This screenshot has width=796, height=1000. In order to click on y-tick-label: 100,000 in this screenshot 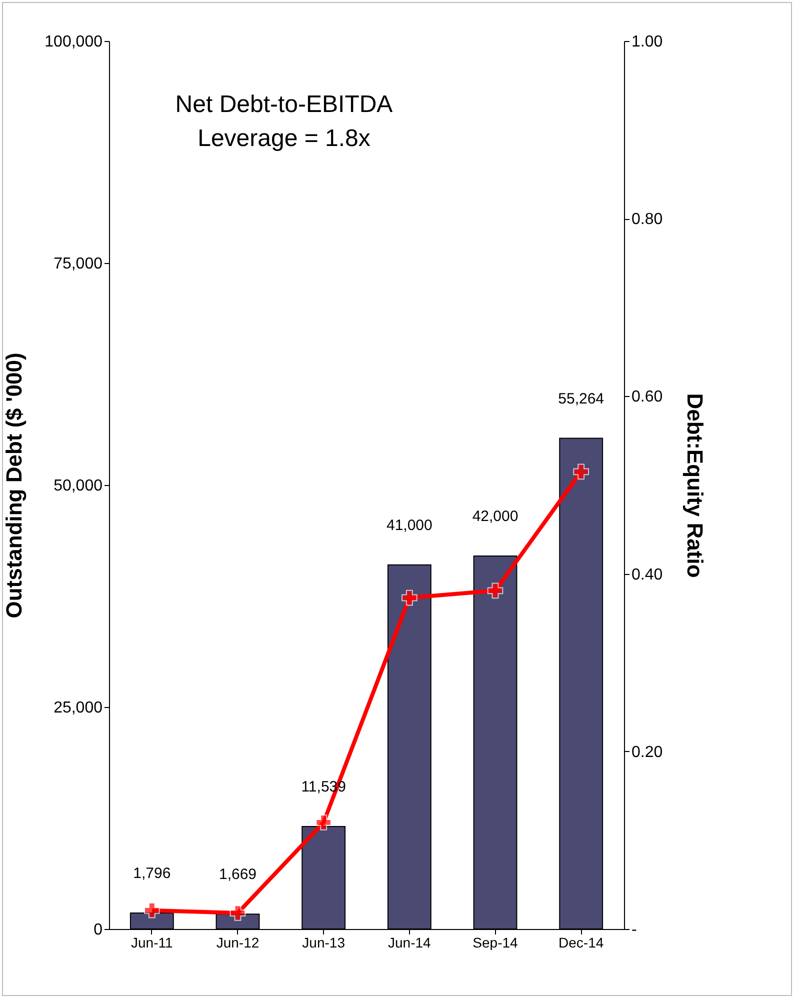, I will do `click(73, 42)`.